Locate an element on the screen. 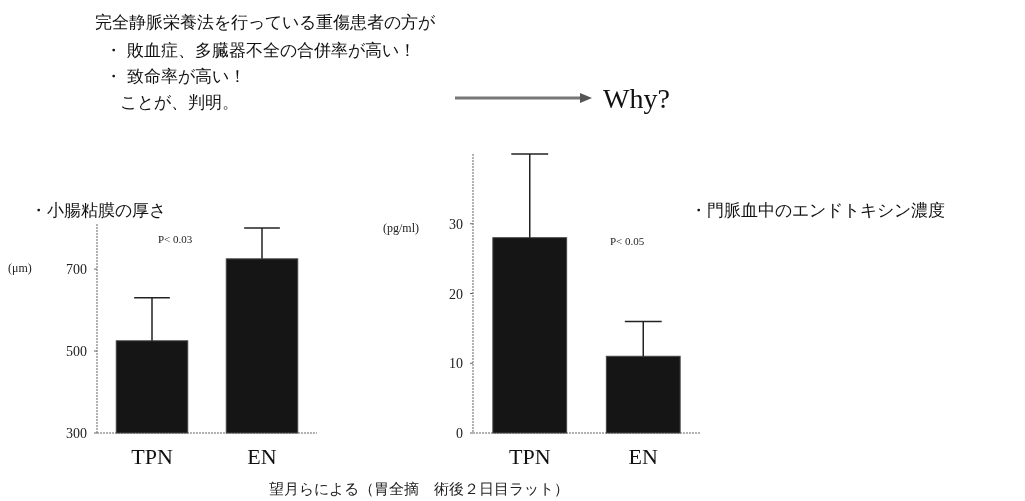 The image size is (1025, 501). text: ・ 致命率が高い！ is located at coordinates (176, 76).